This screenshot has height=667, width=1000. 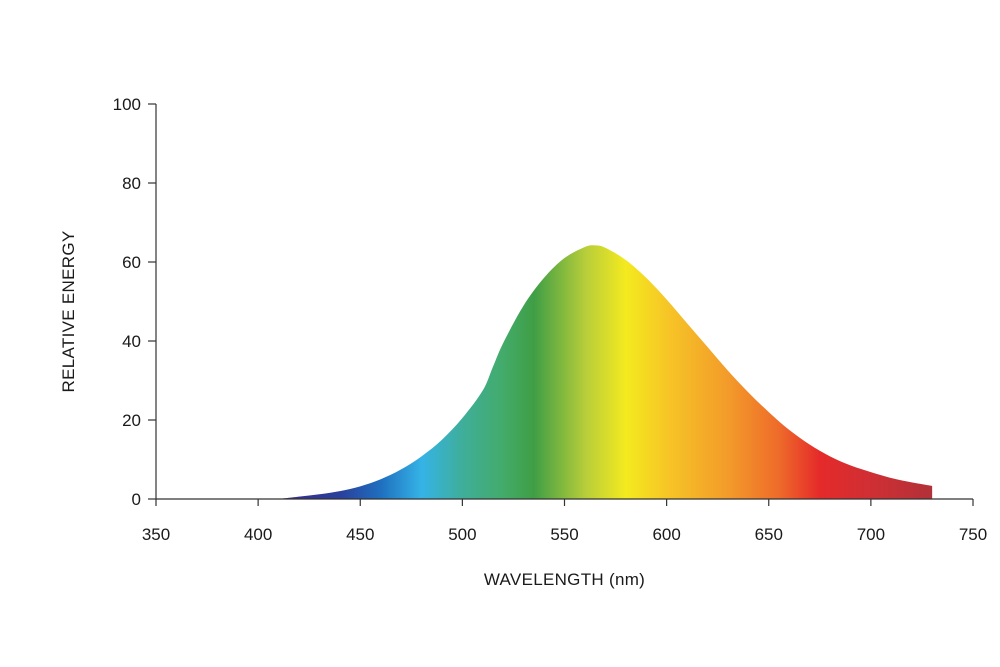 I want to click on y-tick-label: 20, so click(x=131, y=420).